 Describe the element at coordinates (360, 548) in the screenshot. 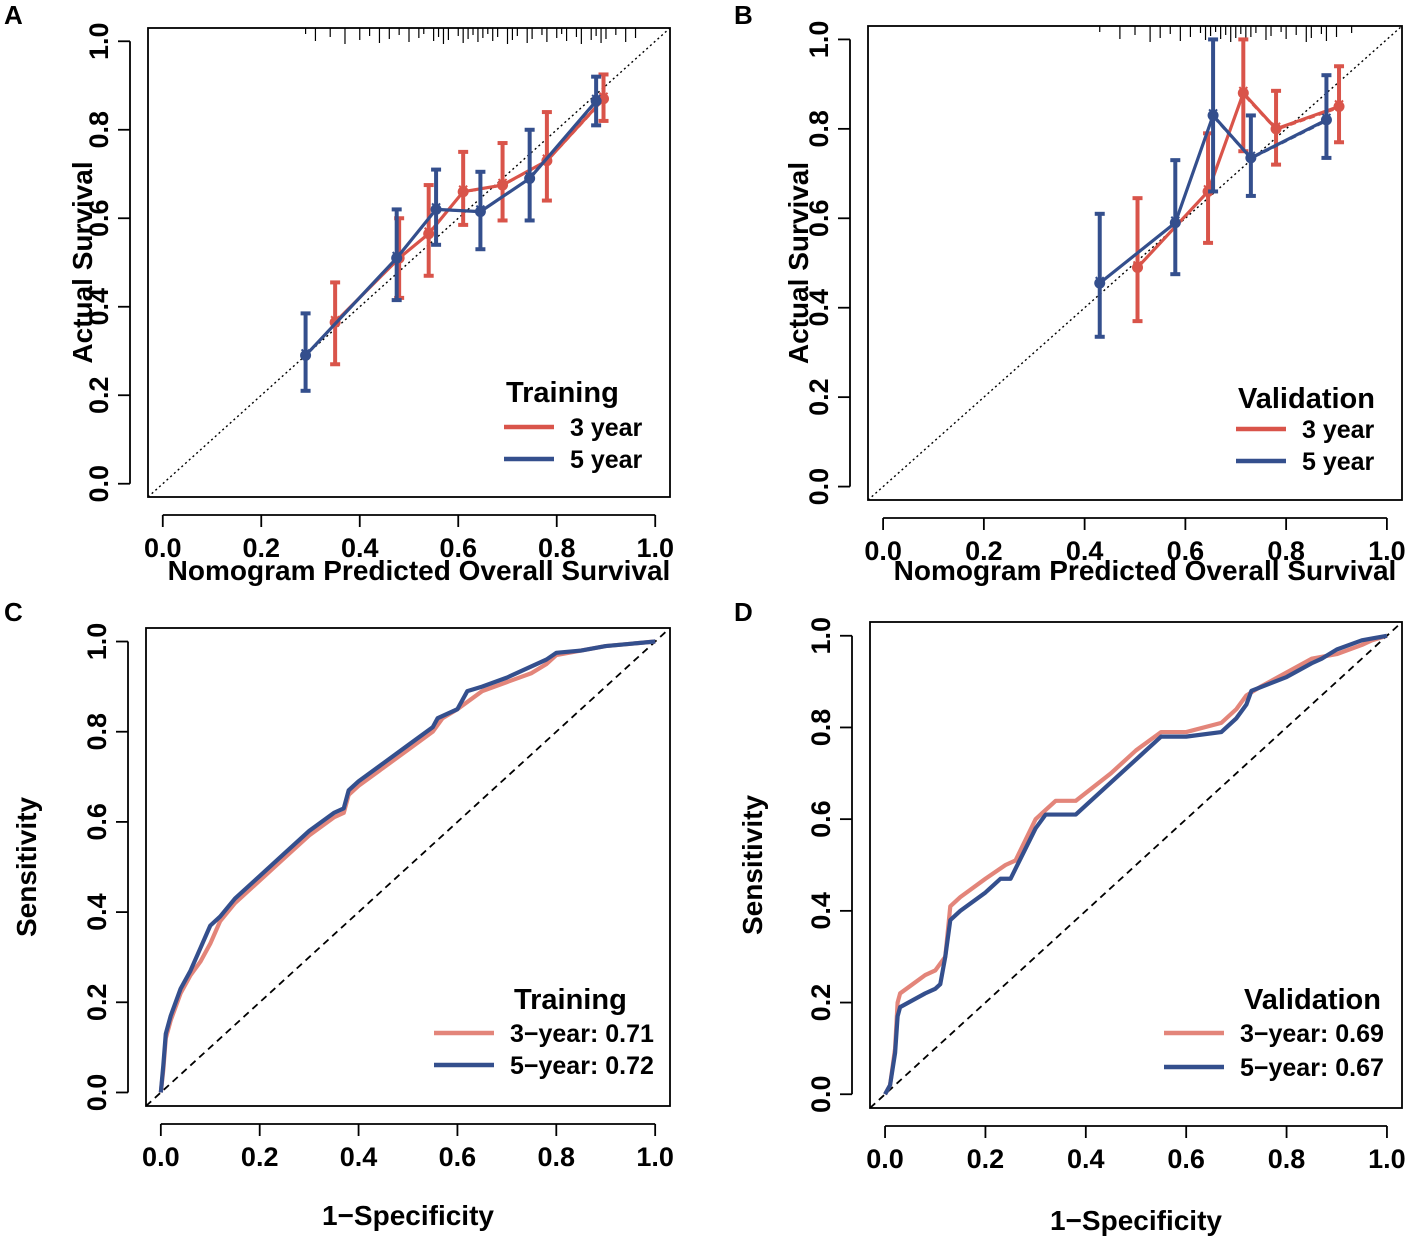

I see `x-tick-label: 0.4` at that location.